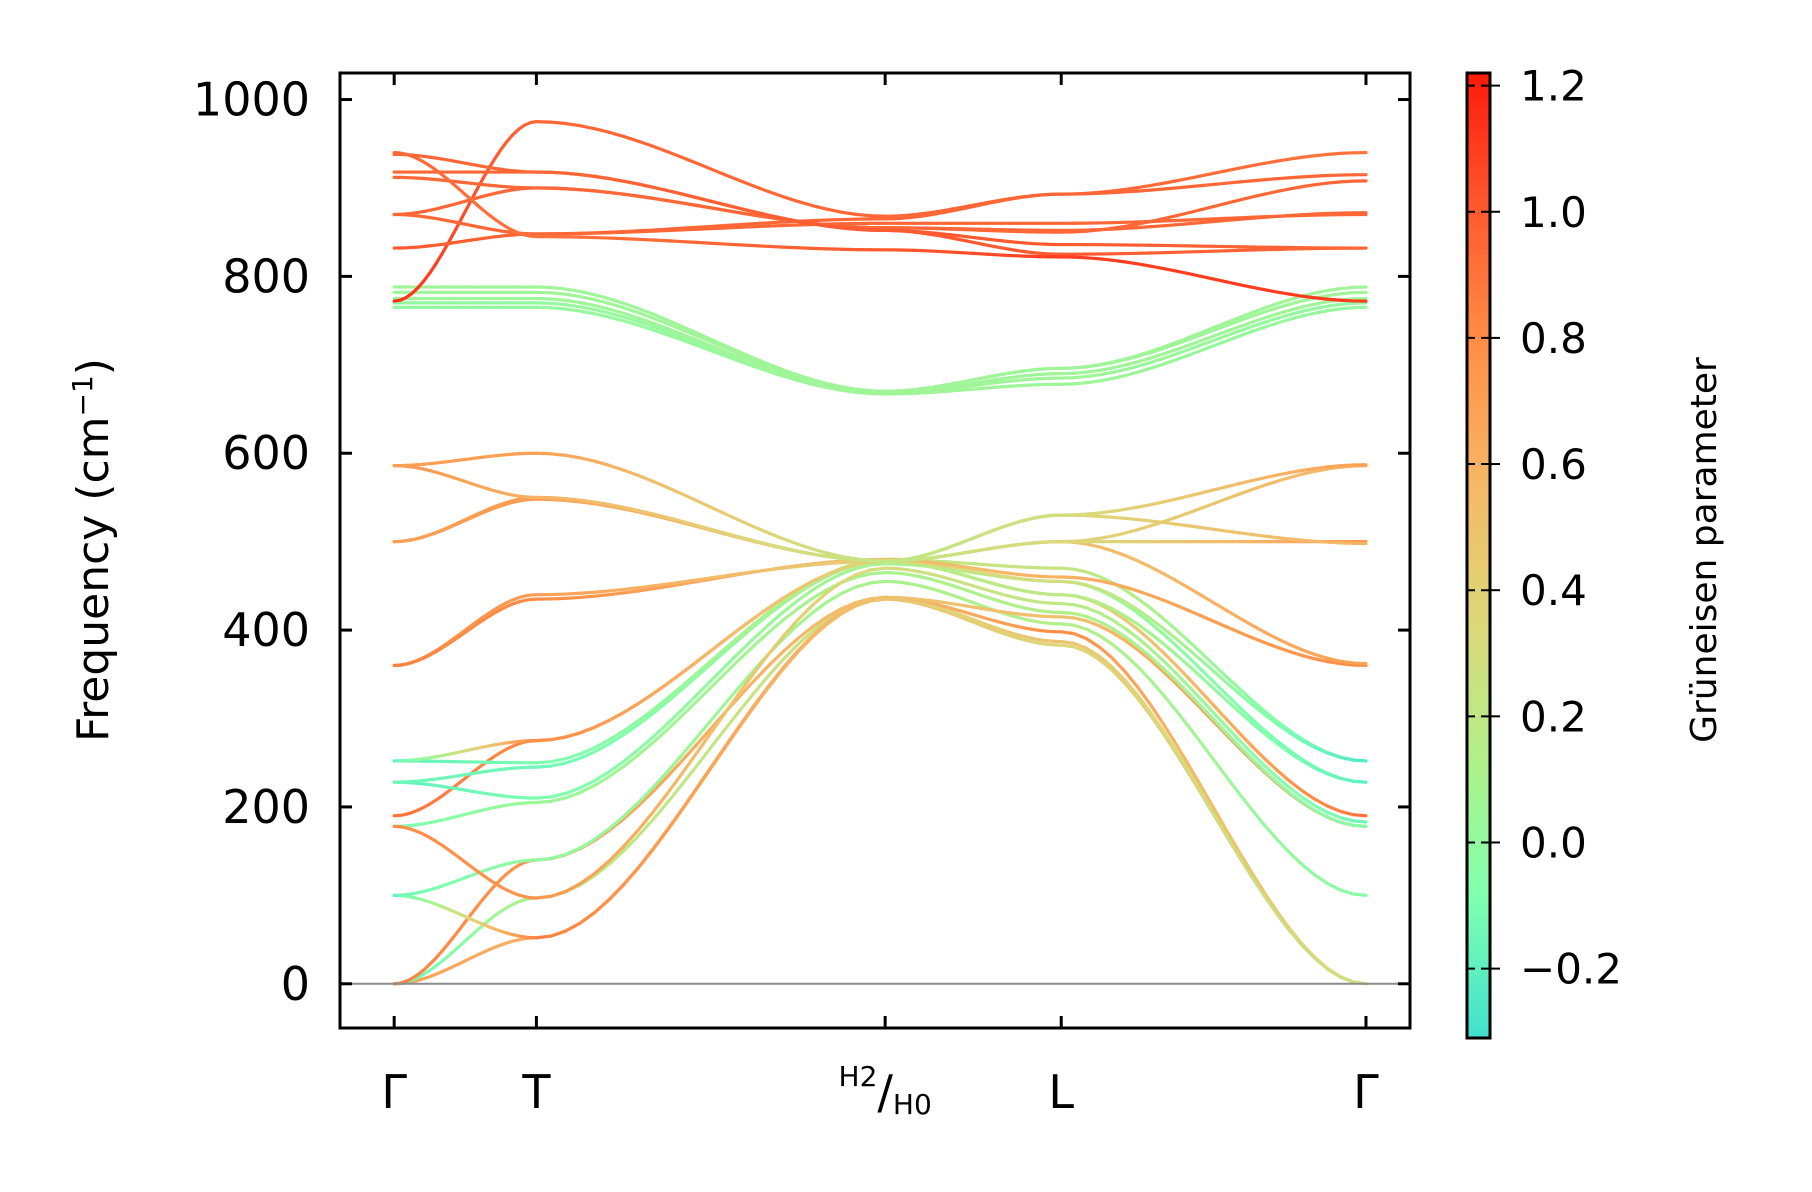  What do you see at coordinates (1553, 716) in the screenshot?
I see `colorbar-tick-label: 0.2` at bounding box center [1553, 716].